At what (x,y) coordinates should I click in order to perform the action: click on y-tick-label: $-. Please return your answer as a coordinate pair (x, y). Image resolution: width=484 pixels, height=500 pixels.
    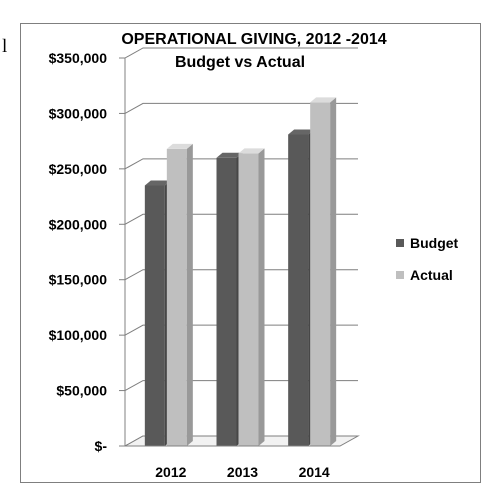
    Looking at the image, I should click on (101, 446).